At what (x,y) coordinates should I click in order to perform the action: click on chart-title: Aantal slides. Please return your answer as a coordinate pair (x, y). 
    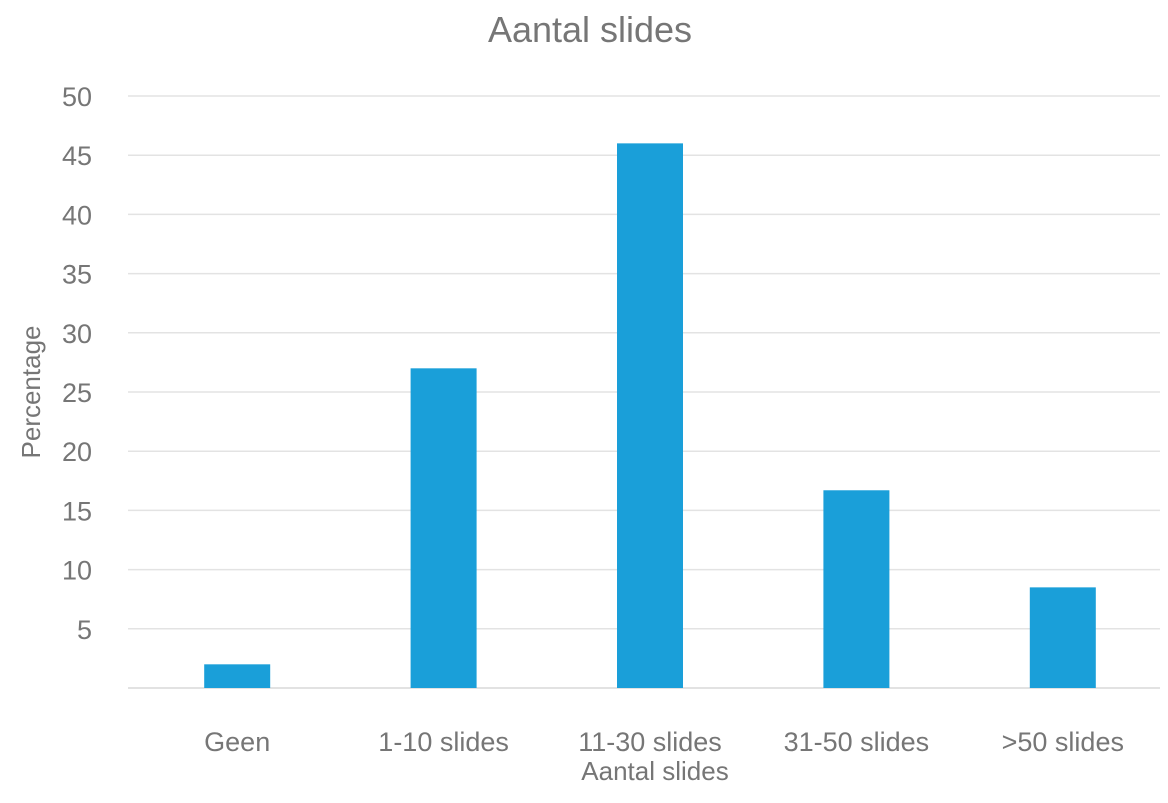
    Looking at the image, I should click on (590, 29).